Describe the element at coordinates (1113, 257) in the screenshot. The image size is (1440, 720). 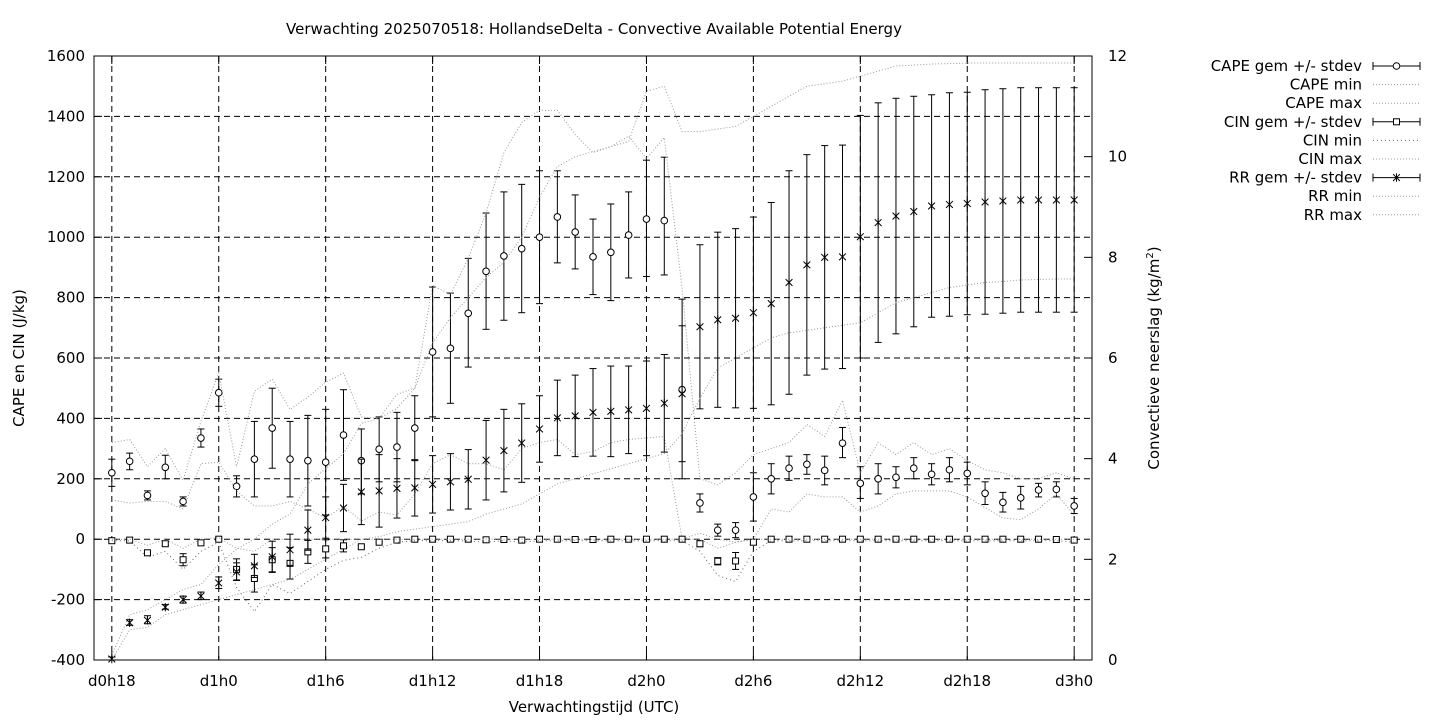
I see `y2-tick-label: 8` at that location.